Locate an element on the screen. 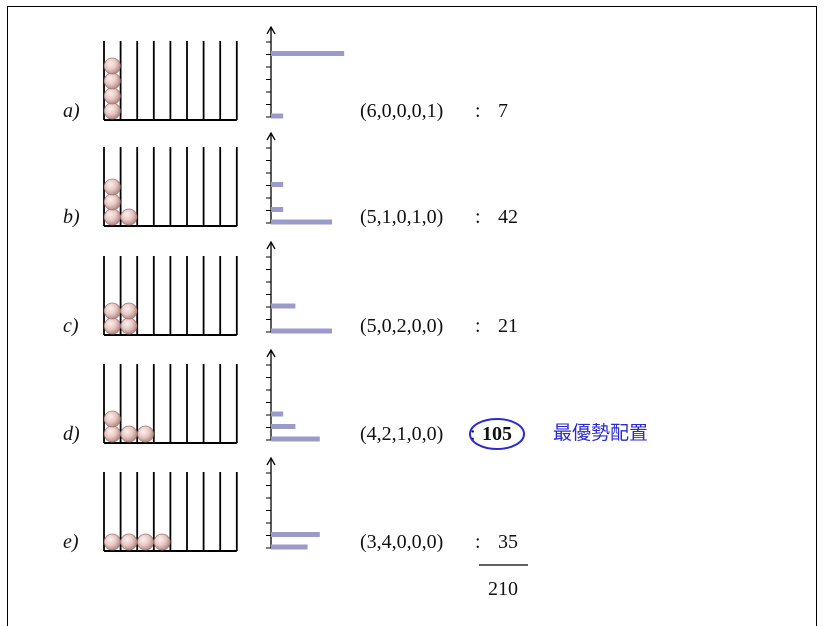 The height and width of the screenshot is (626, 824). row-label: b) is located at coordinates (71, 217).